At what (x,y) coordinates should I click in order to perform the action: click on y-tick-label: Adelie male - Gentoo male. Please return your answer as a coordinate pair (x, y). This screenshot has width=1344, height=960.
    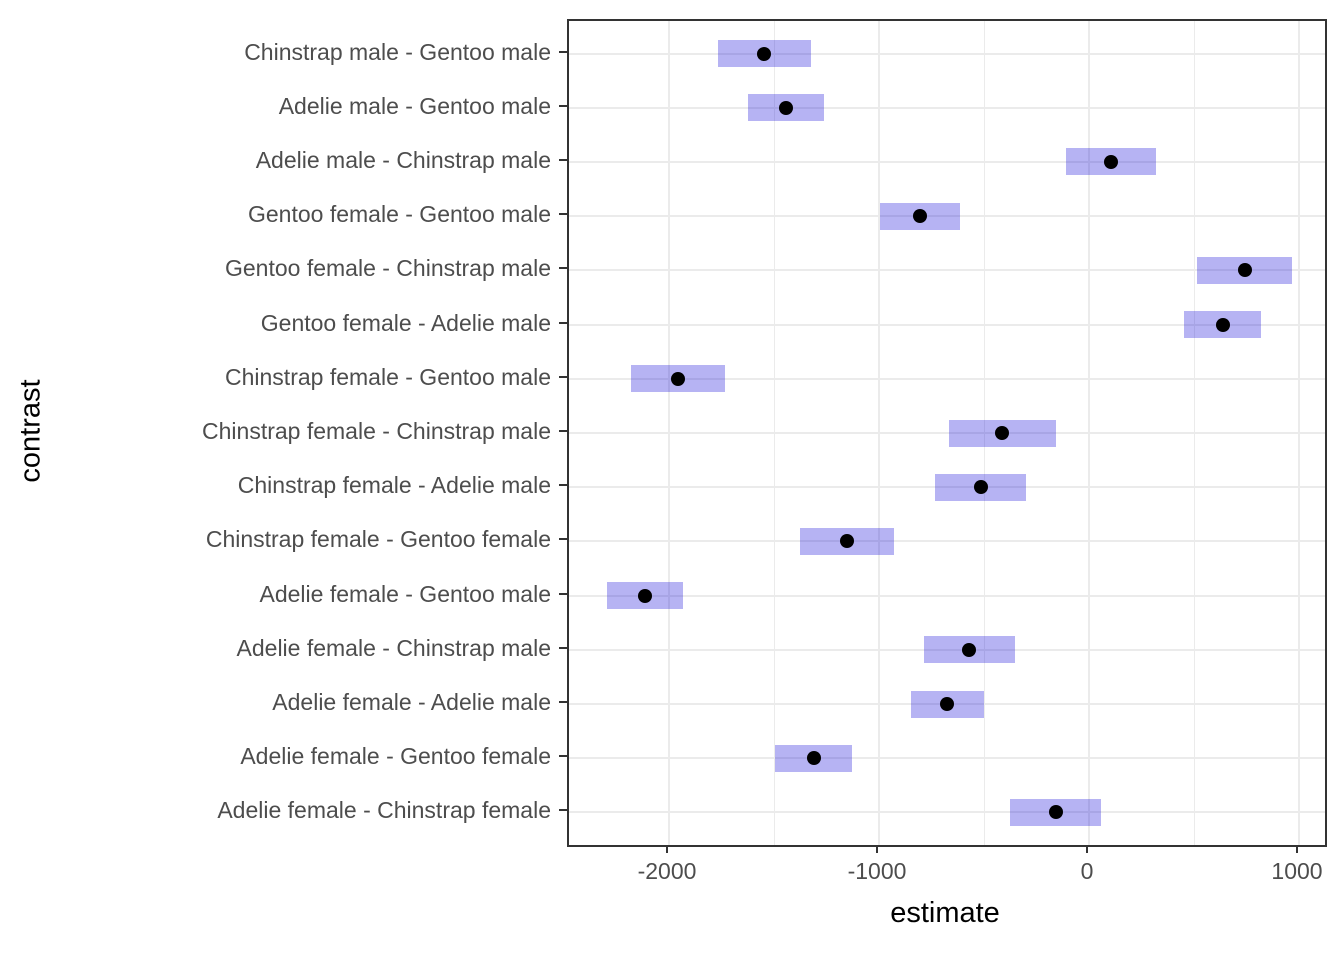
    Looking at the image, I should click on (414, 105).